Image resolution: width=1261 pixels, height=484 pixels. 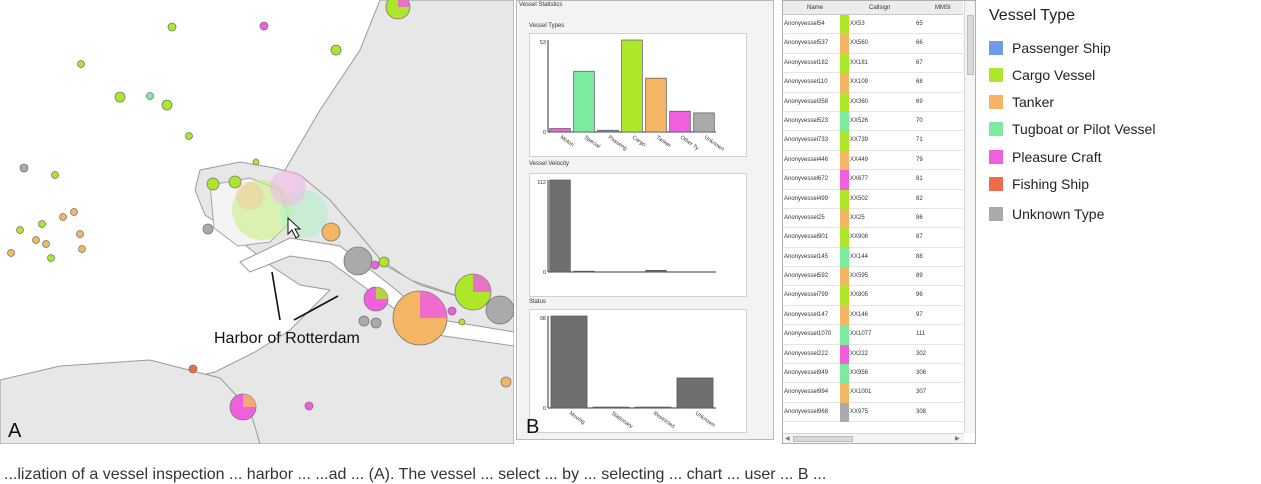 I want to click on table-row: Anonyvessel110 XX109 68, so click(x=873, y=83).